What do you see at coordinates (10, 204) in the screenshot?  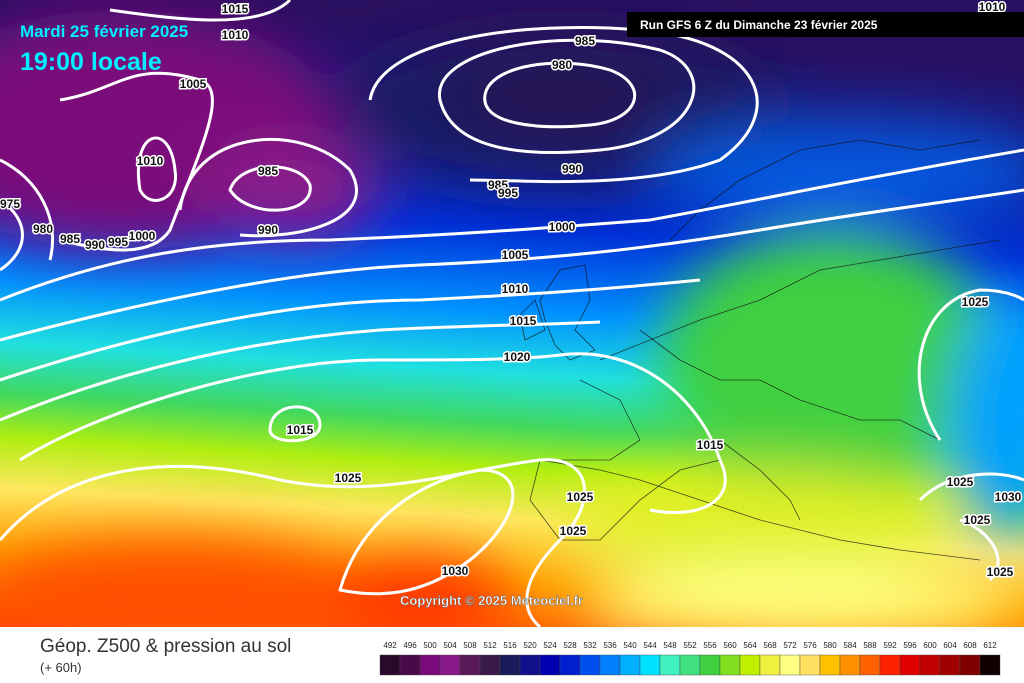 I see `isobar-label: 975` at bounding box center [10, 204].